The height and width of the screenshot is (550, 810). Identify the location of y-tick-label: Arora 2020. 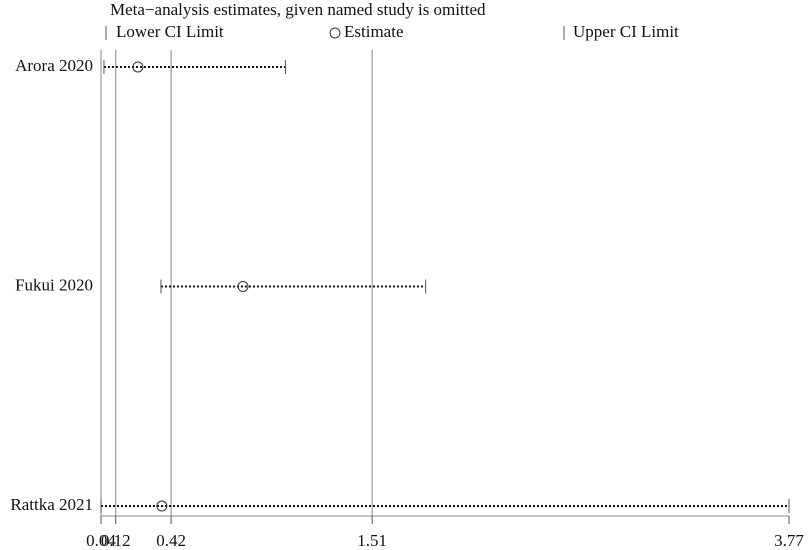
(54, 65).